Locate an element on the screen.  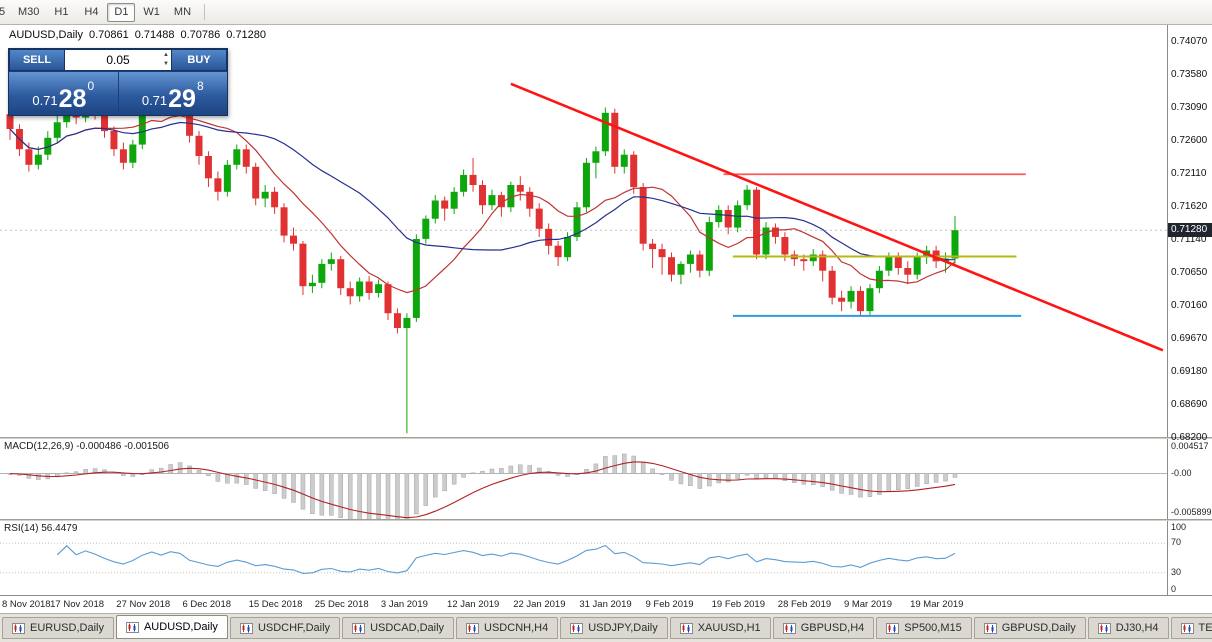
price-axis-label: 0.73090 is located at coordinates (1189, 108).